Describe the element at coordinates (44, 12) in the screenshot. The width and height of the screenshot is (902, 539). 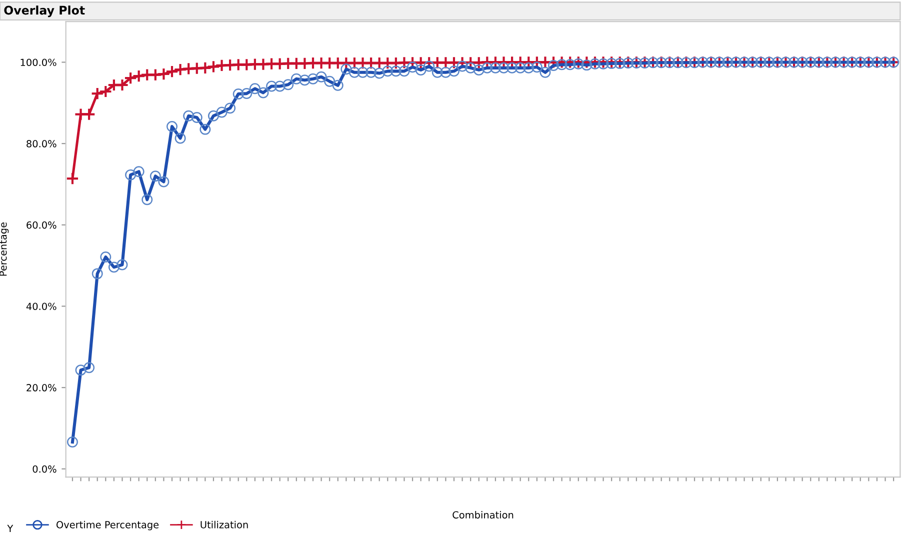
I see `chart-title: Overlay Plot` at that location.